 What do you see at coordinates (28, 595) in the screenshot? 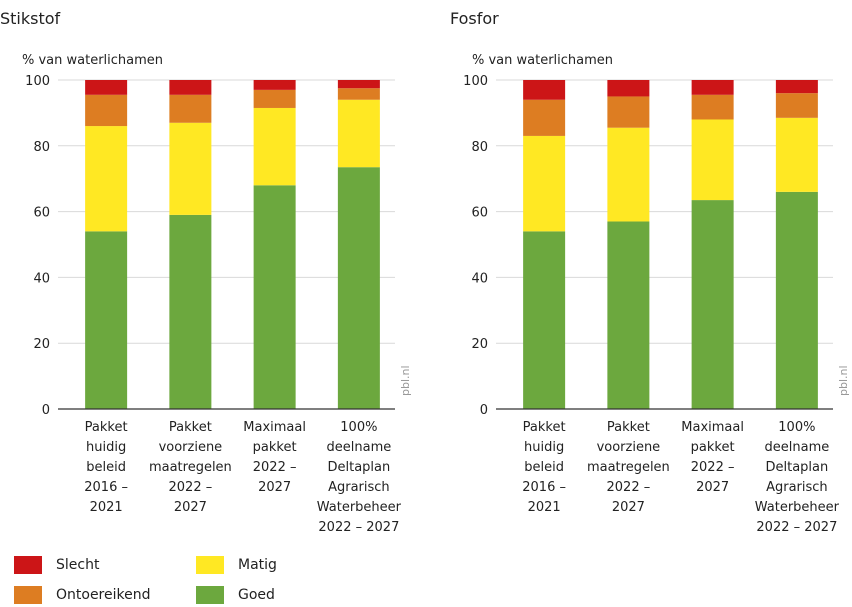
I see `legend-swatch-ontoereikend` at bounding box center [28, 595].